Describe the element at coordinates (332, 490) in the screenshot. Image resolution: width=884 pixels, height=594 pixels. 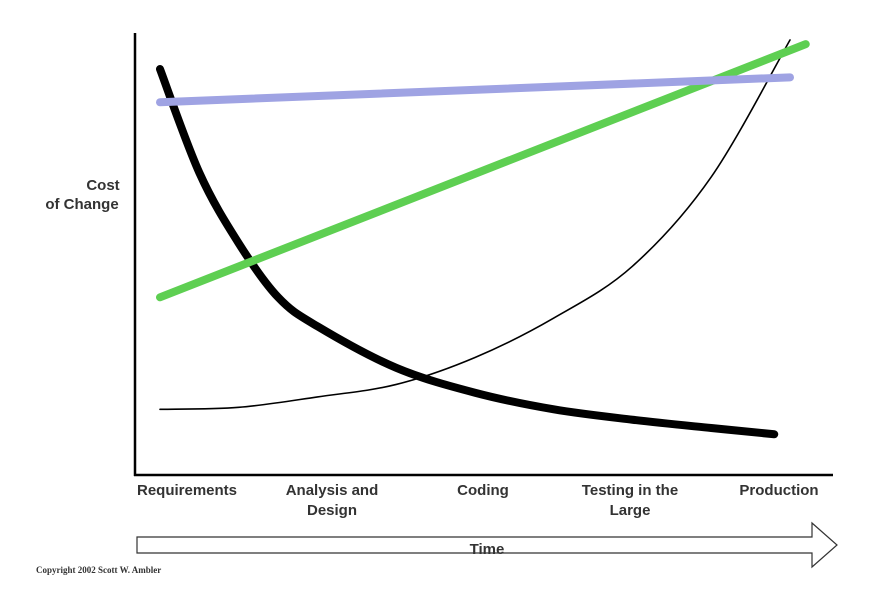
I see `x-tick-label: Analysis and` at that location.